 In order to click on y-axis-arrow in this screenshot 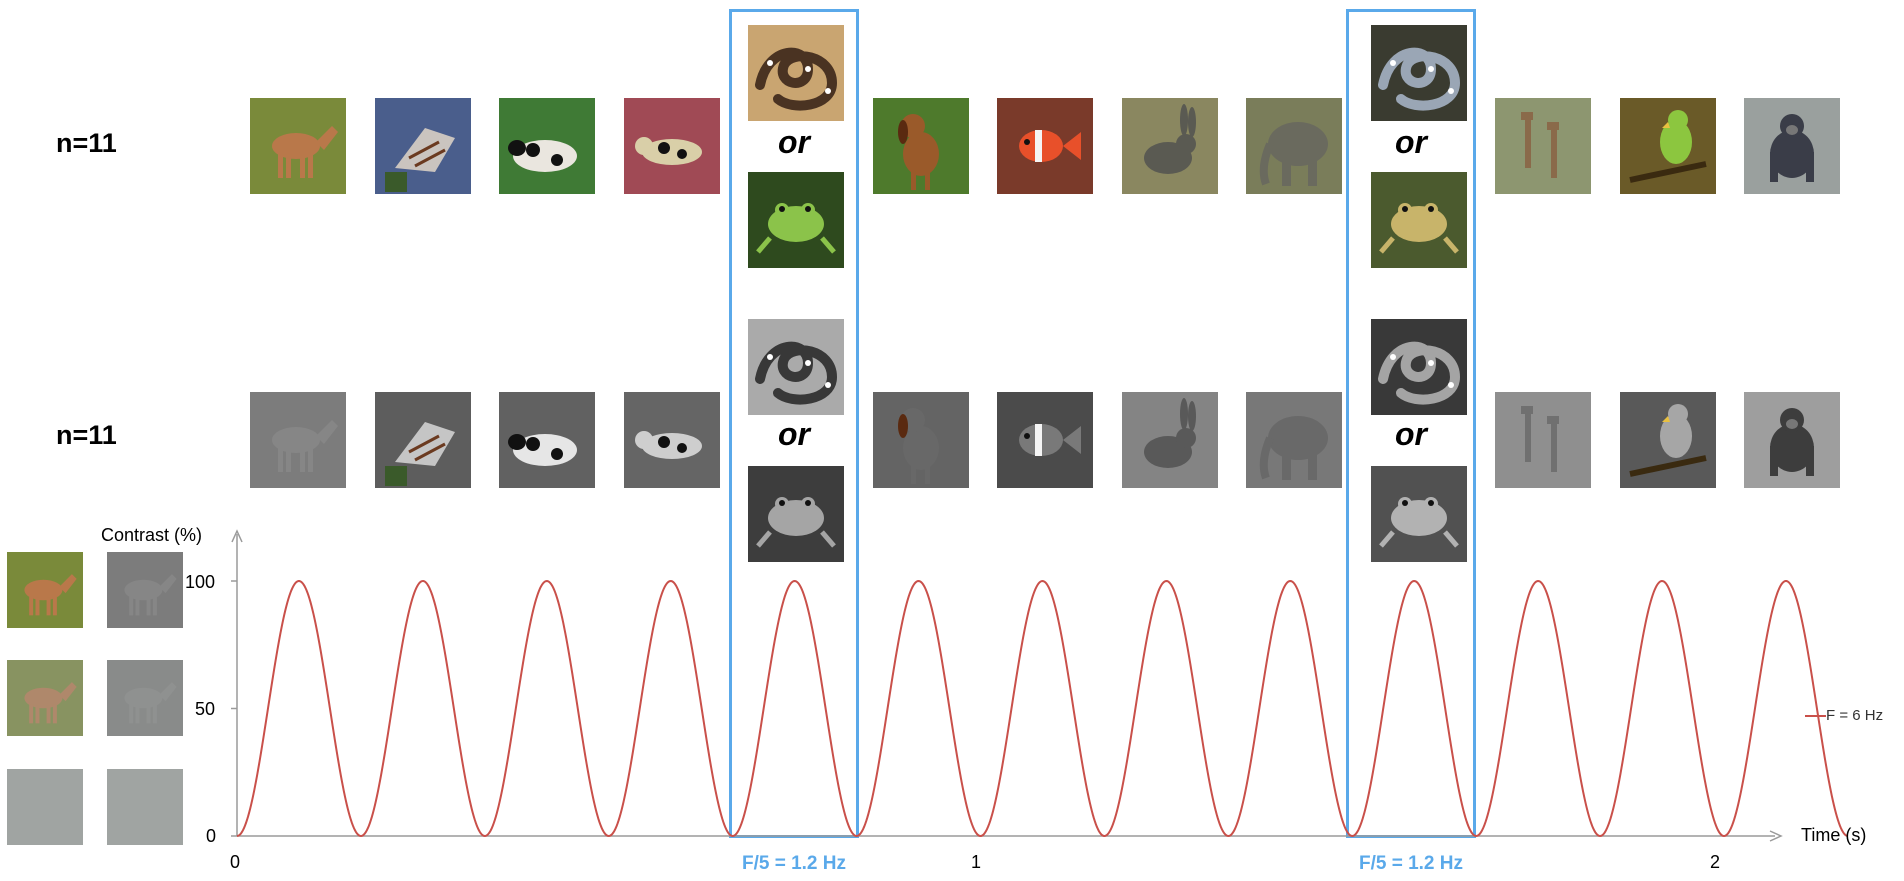, I will do `click(237, 536)`.